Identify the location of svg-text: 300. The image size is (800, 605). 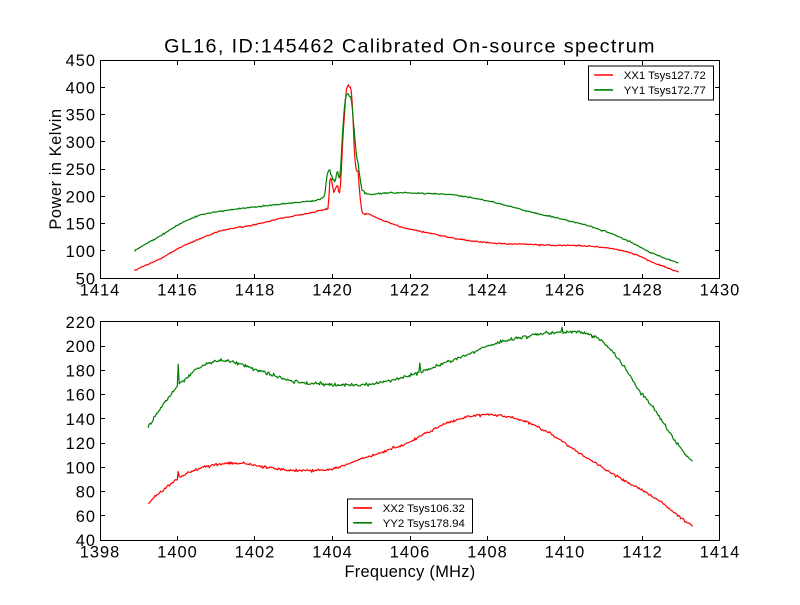
(81, 143).